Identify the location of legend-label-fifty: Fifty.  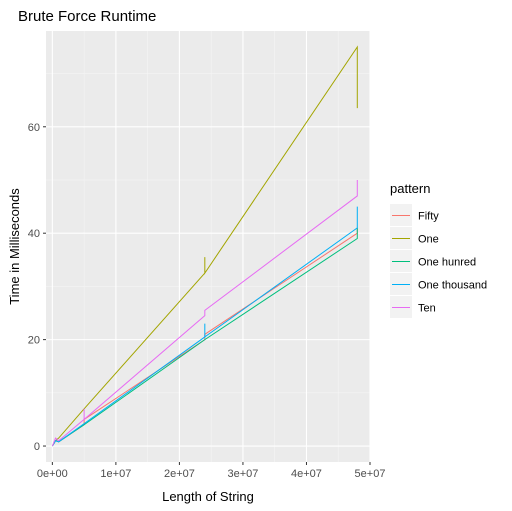
(428, 217).